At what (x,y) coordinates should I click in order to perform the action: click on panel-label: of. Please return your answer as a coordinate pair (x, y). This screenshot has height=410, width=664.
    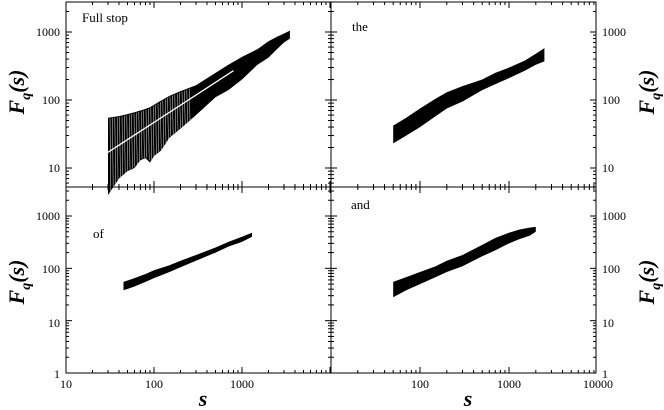
    Looking at the image, I should click on (99, 233).